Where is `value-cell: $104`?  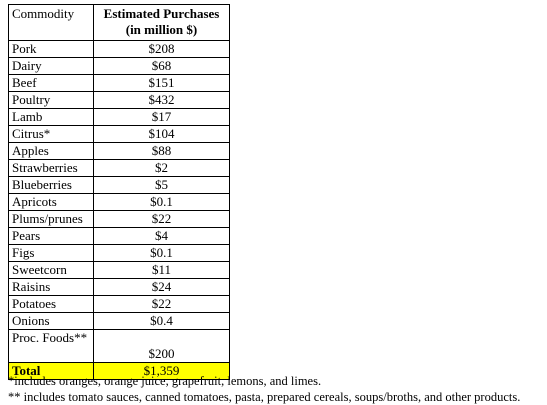 value-cell: $104 is located at coordinates (161, 134).